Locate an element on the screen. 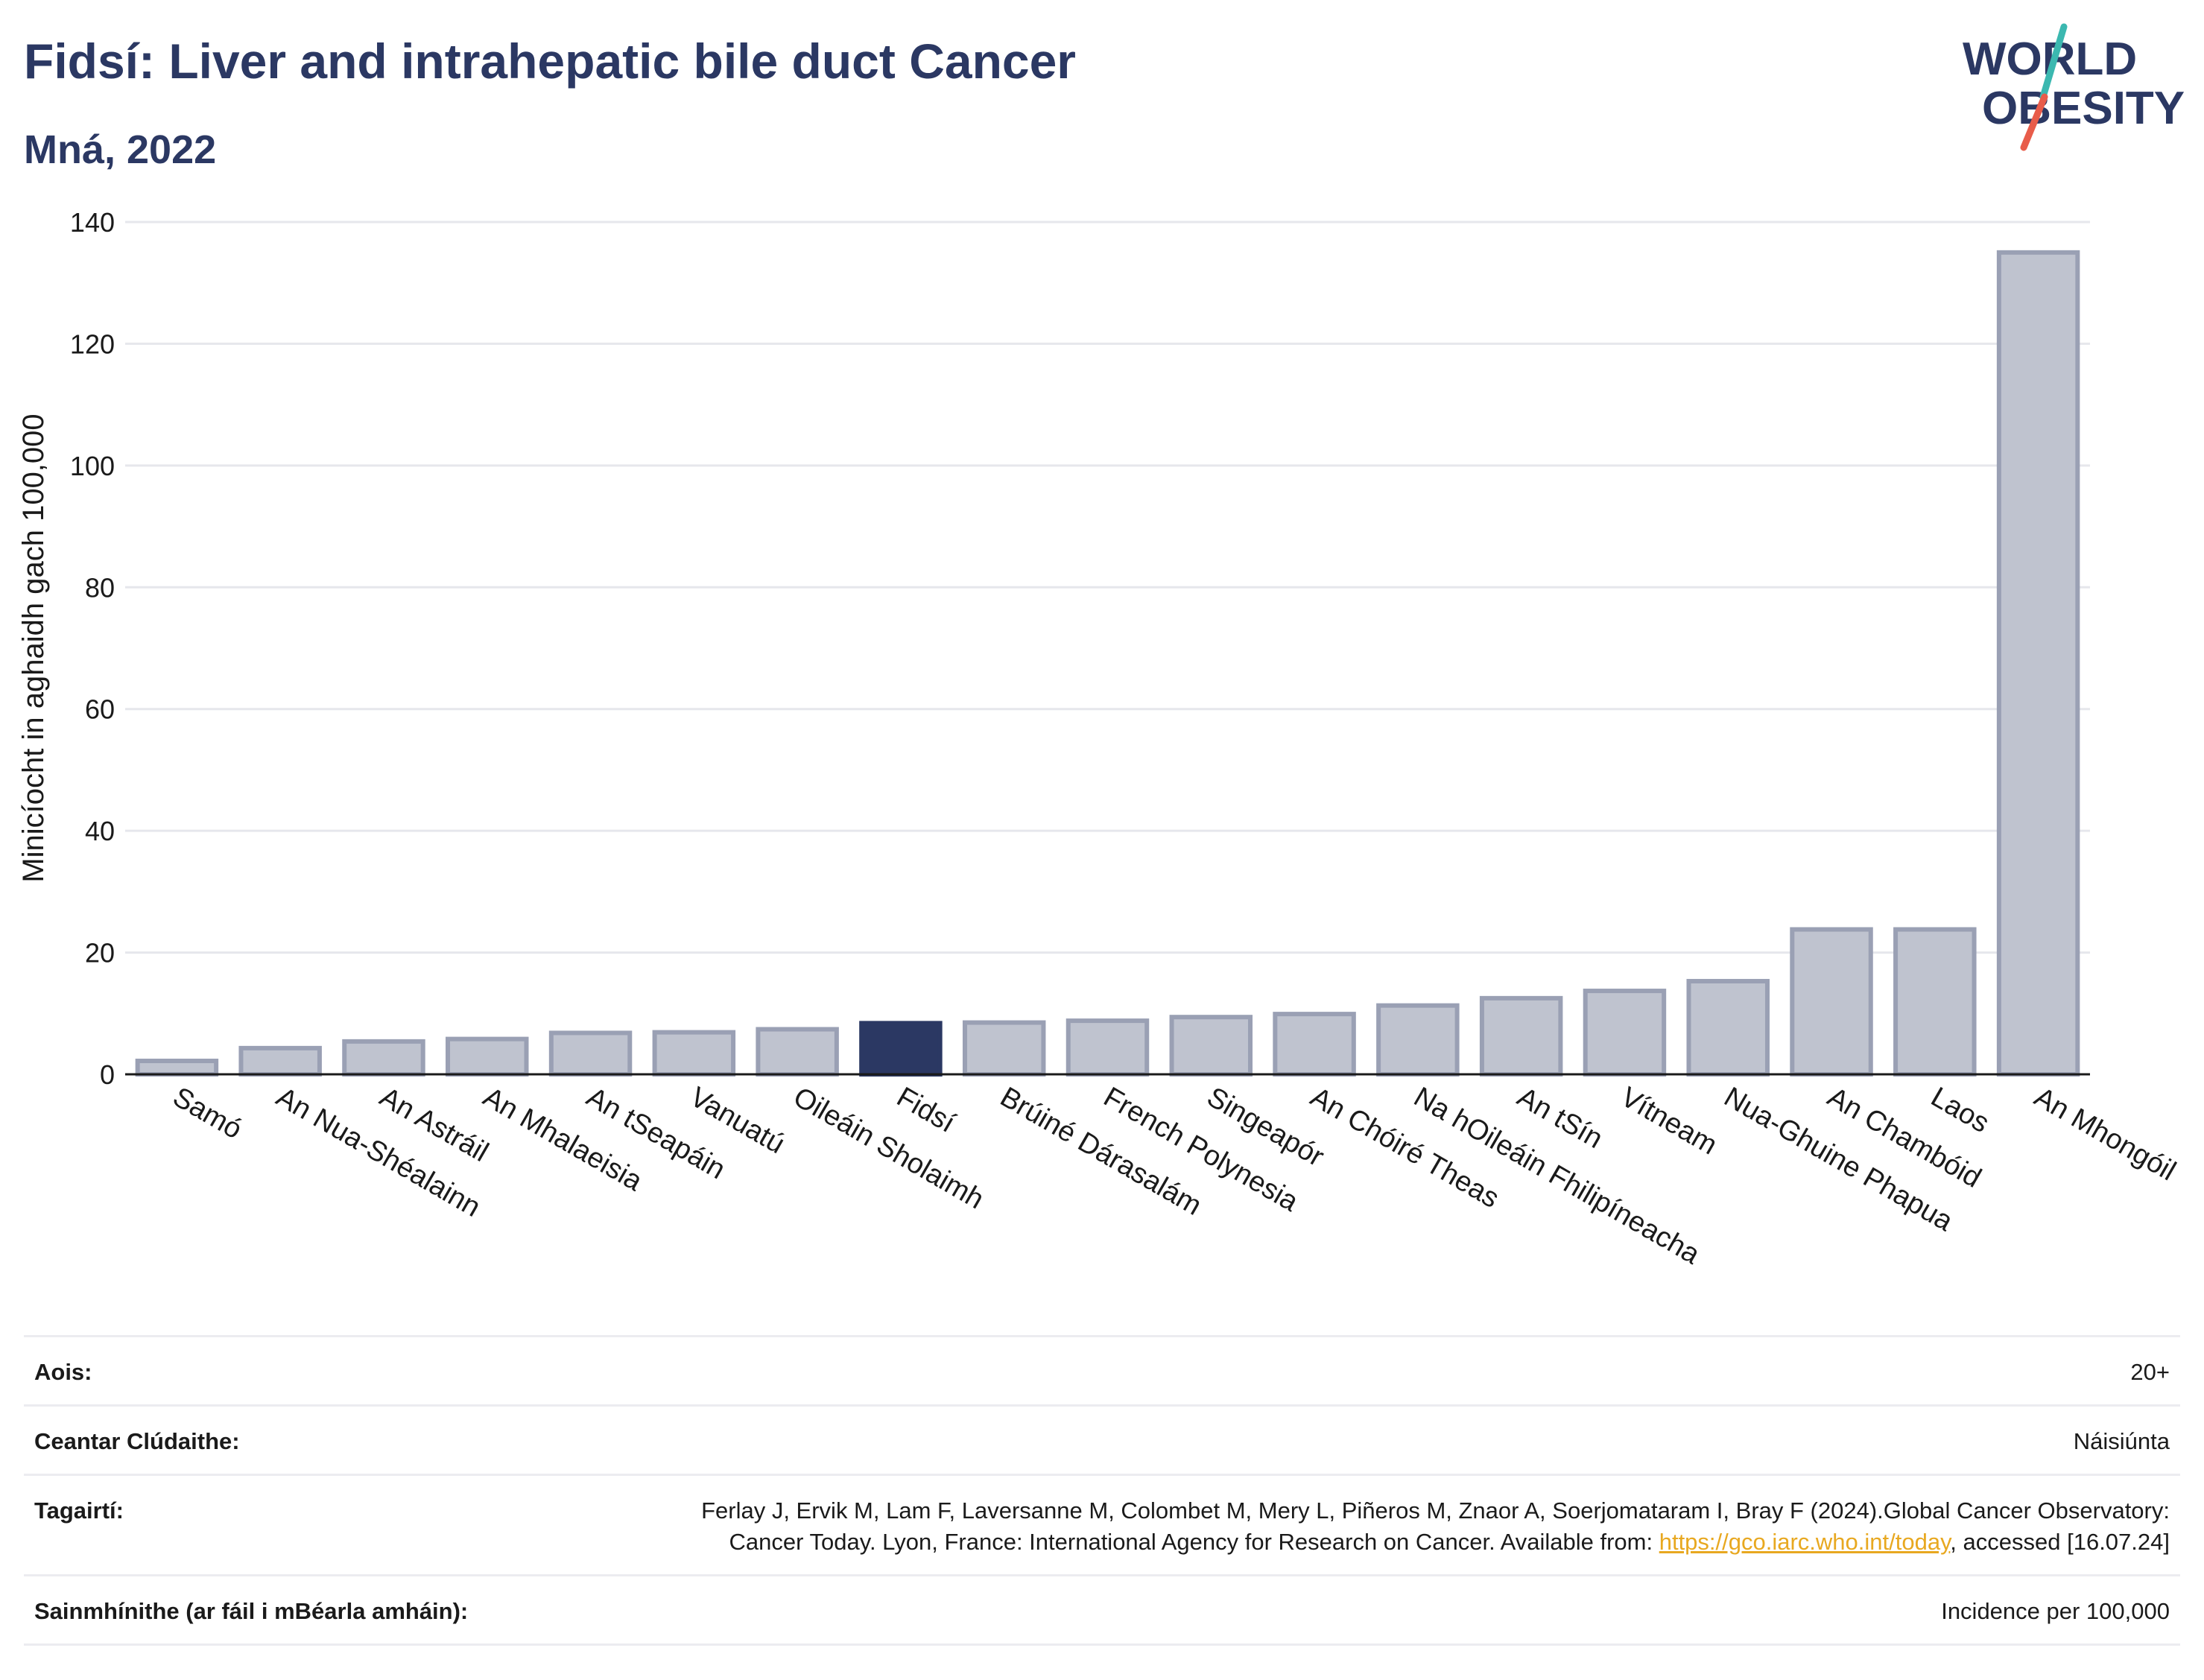 Image resolution: width=2204 pixels, height=1680 pixels. info-label-definitions: Sainmhínithe (ar fáil i mBéarla amháin): is located at coordinates (251, 1611).